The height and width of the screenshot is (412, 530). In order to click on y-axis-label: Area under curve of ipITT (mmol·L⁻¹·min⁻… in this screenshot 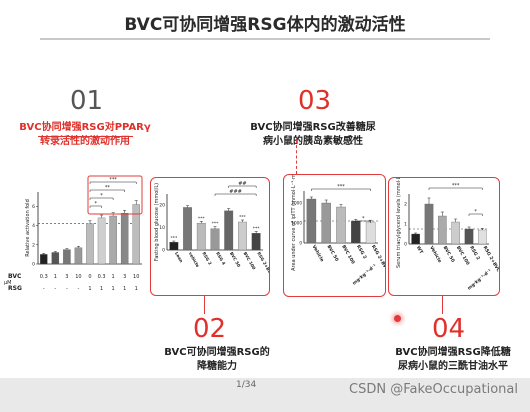, I will do `click(294, 223)`.